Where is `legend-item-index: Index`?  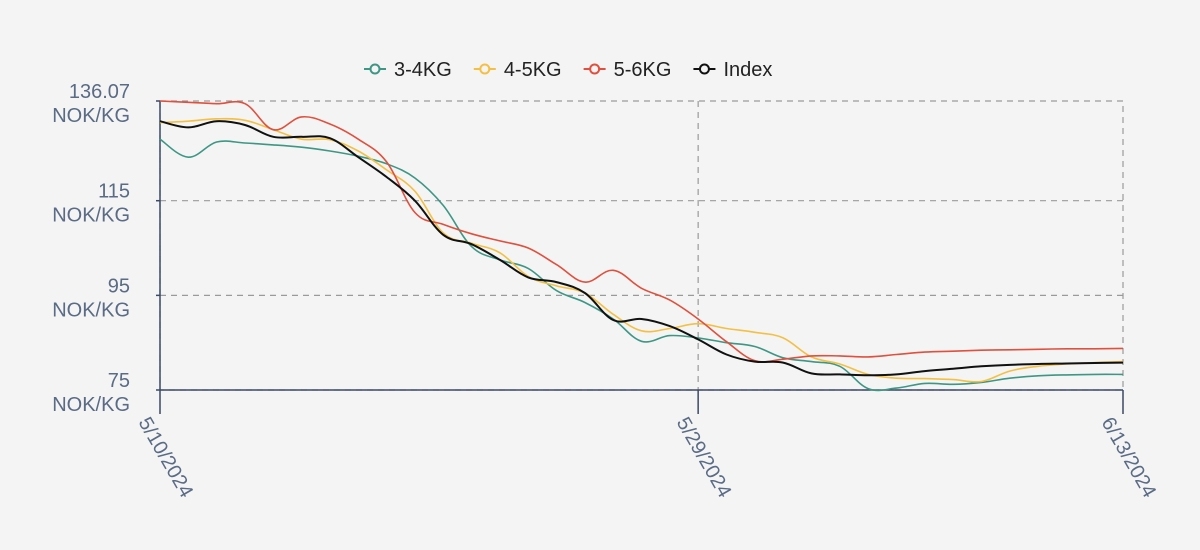 legend-item-index: Index is located at coordinates (732, 70).